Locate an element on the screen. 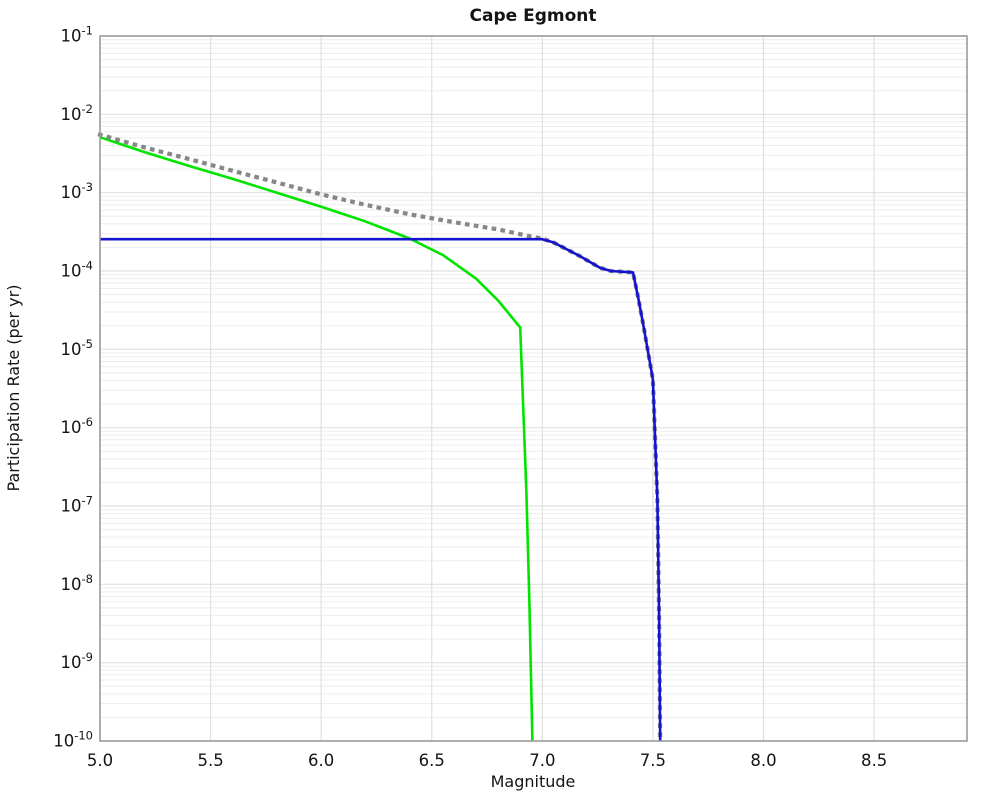  y-tick-label: 10⁻⁴ is located at coordinates (77, 270).